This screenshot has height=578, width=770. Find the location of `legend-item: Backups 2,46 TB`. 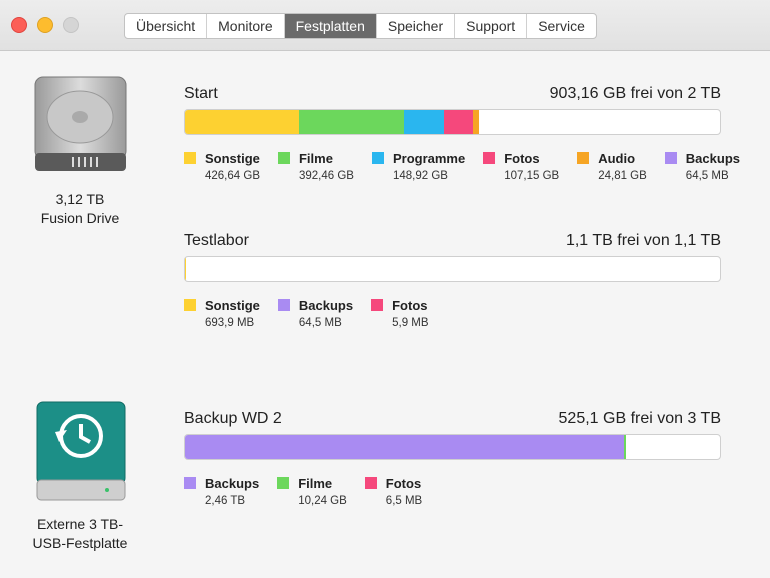

legend-item: Backups 2,46 TB is located at coordinates (221, 491).